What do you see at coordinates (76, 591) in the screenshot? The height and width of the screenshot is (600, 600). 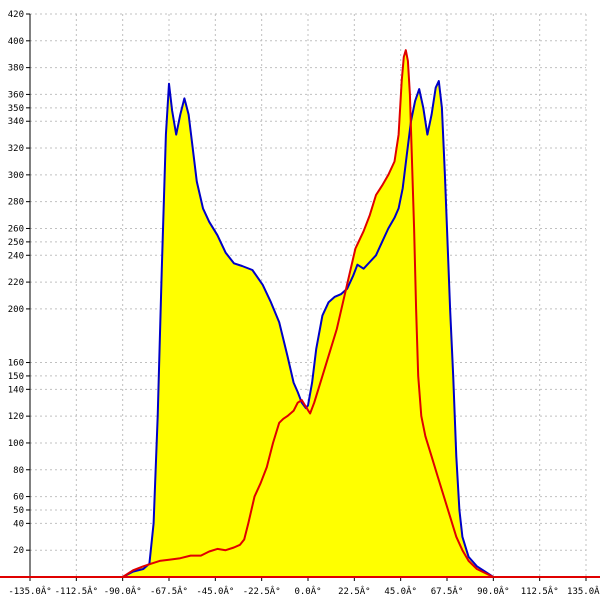 I see `x-tick-label: -112.5Â°` at bounding box center [76, 591].